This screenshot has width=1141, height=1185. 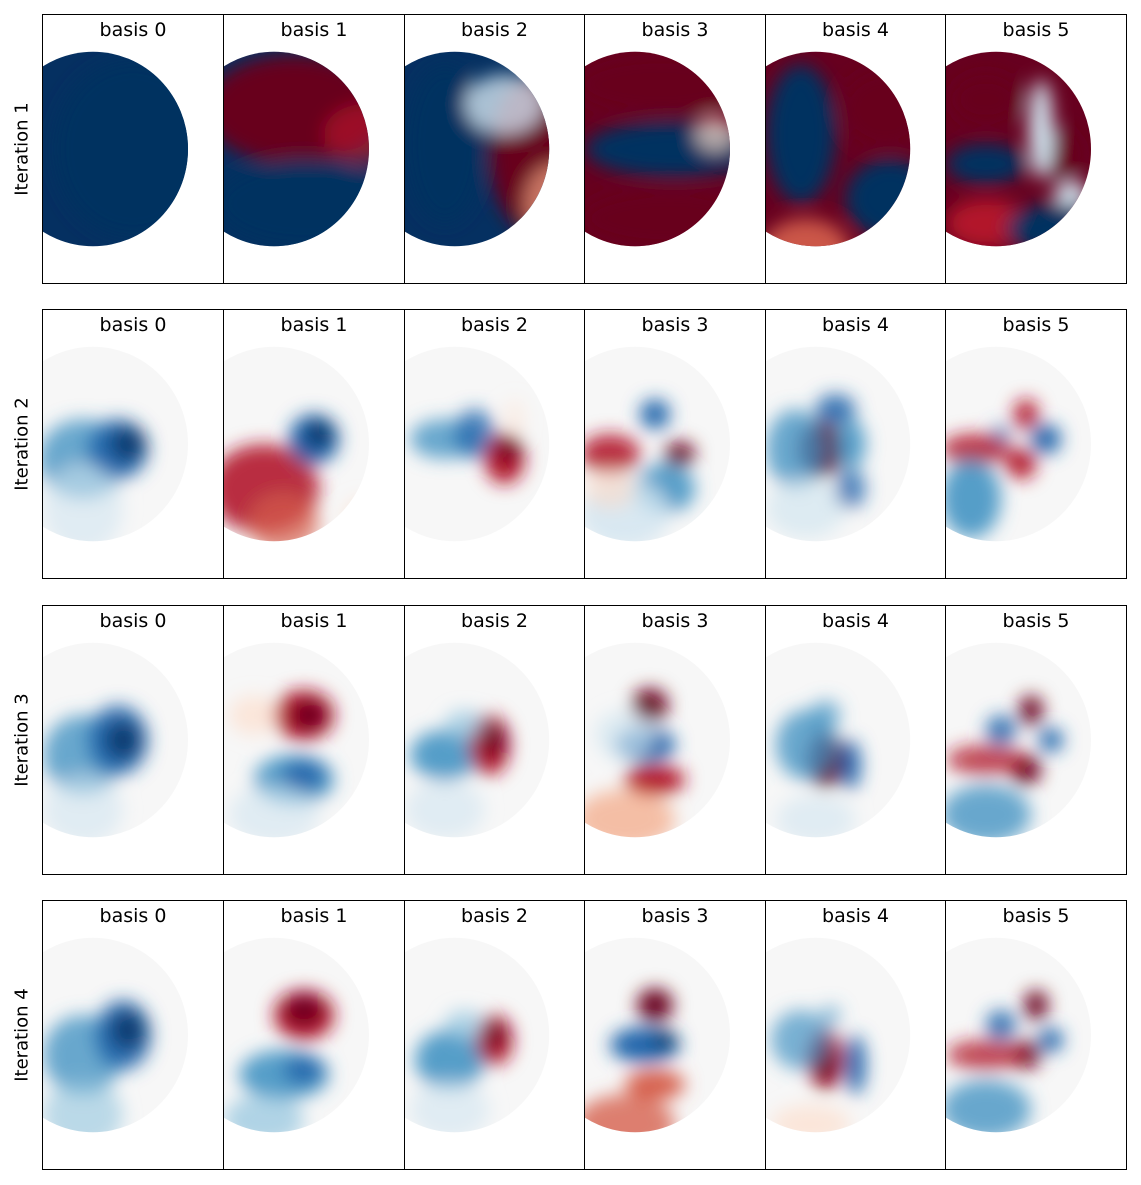 I want to click on row-label-text: Iteration 3, so click(x=22, y=740).